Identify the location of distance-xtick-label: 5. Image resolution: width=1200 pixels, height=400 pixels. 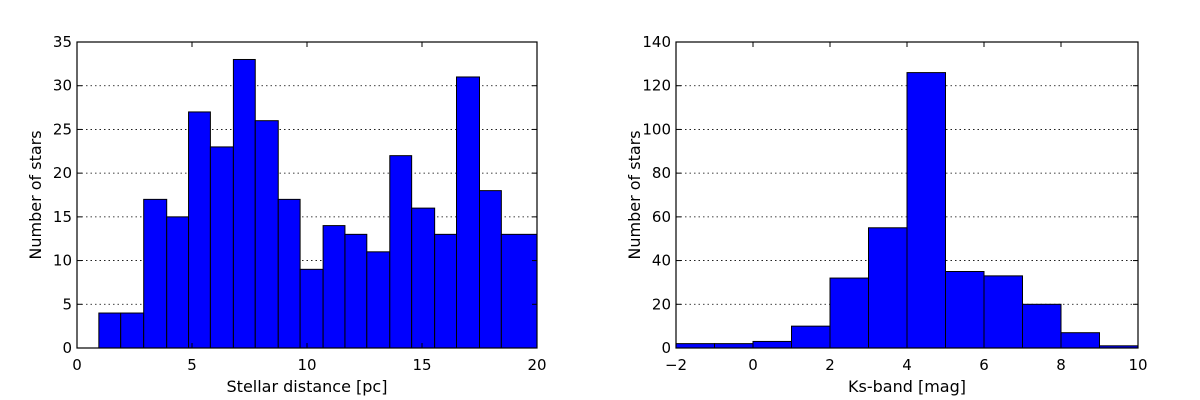
(192, 365).